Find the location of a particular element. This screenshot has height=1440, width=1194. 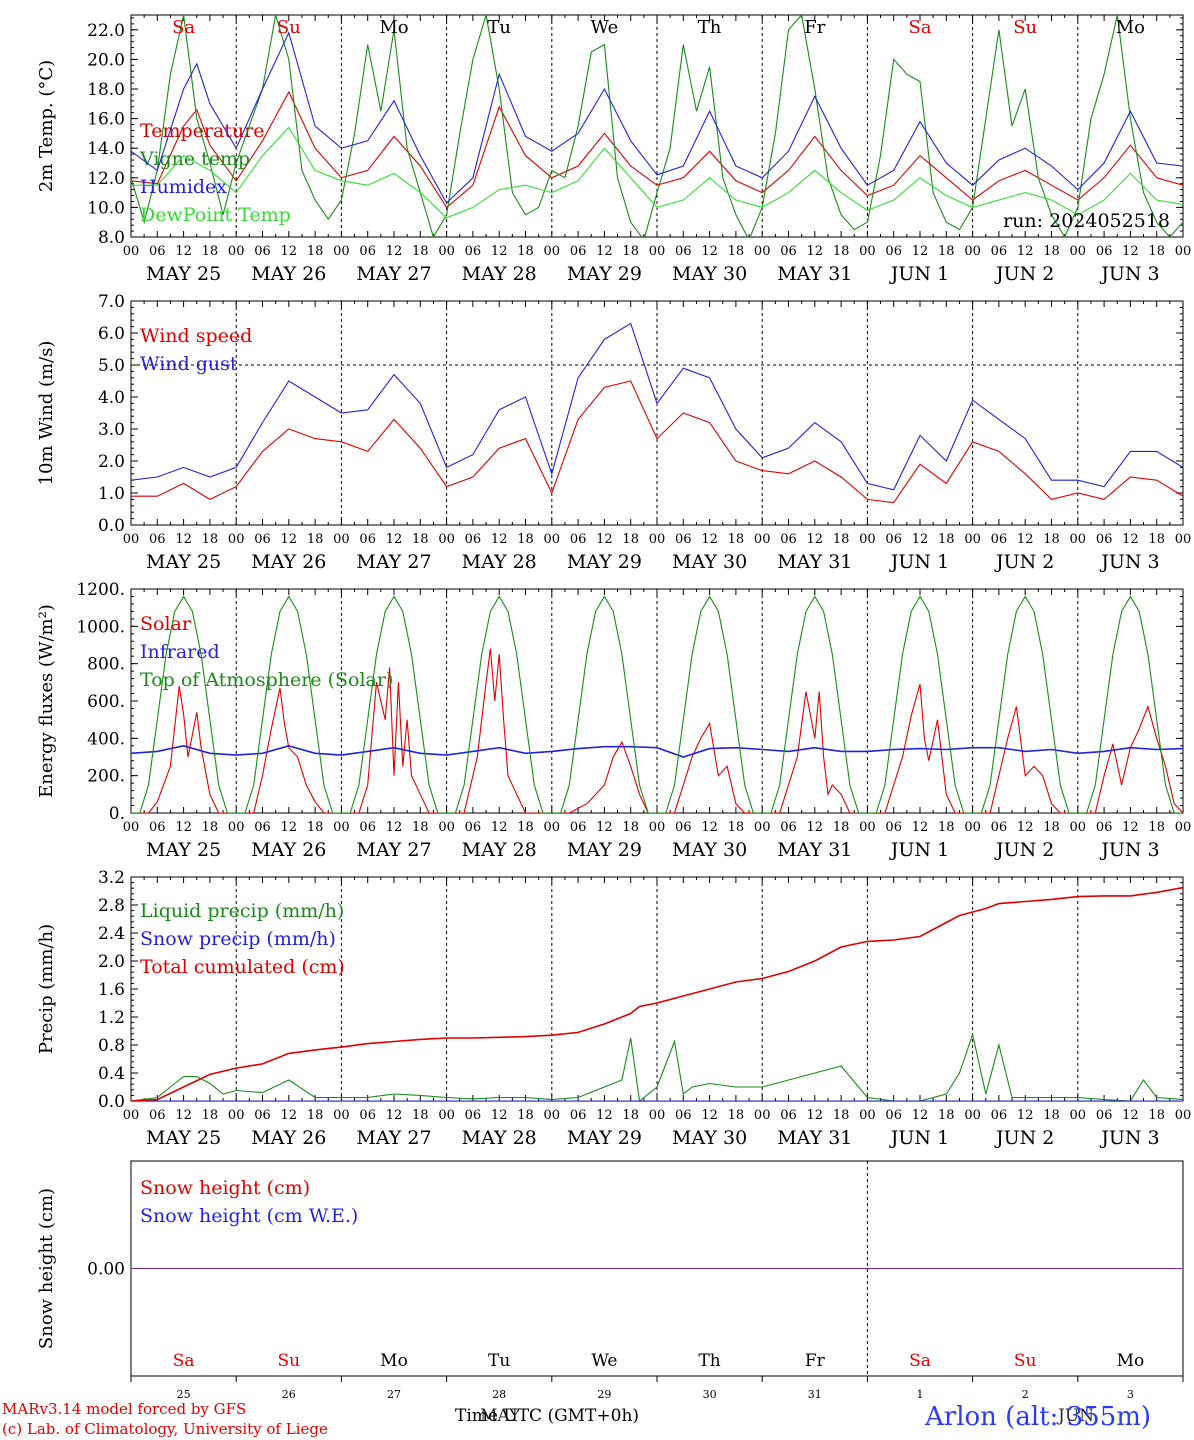

date-label: JUN 1 is located at coordinates (919, 1138).